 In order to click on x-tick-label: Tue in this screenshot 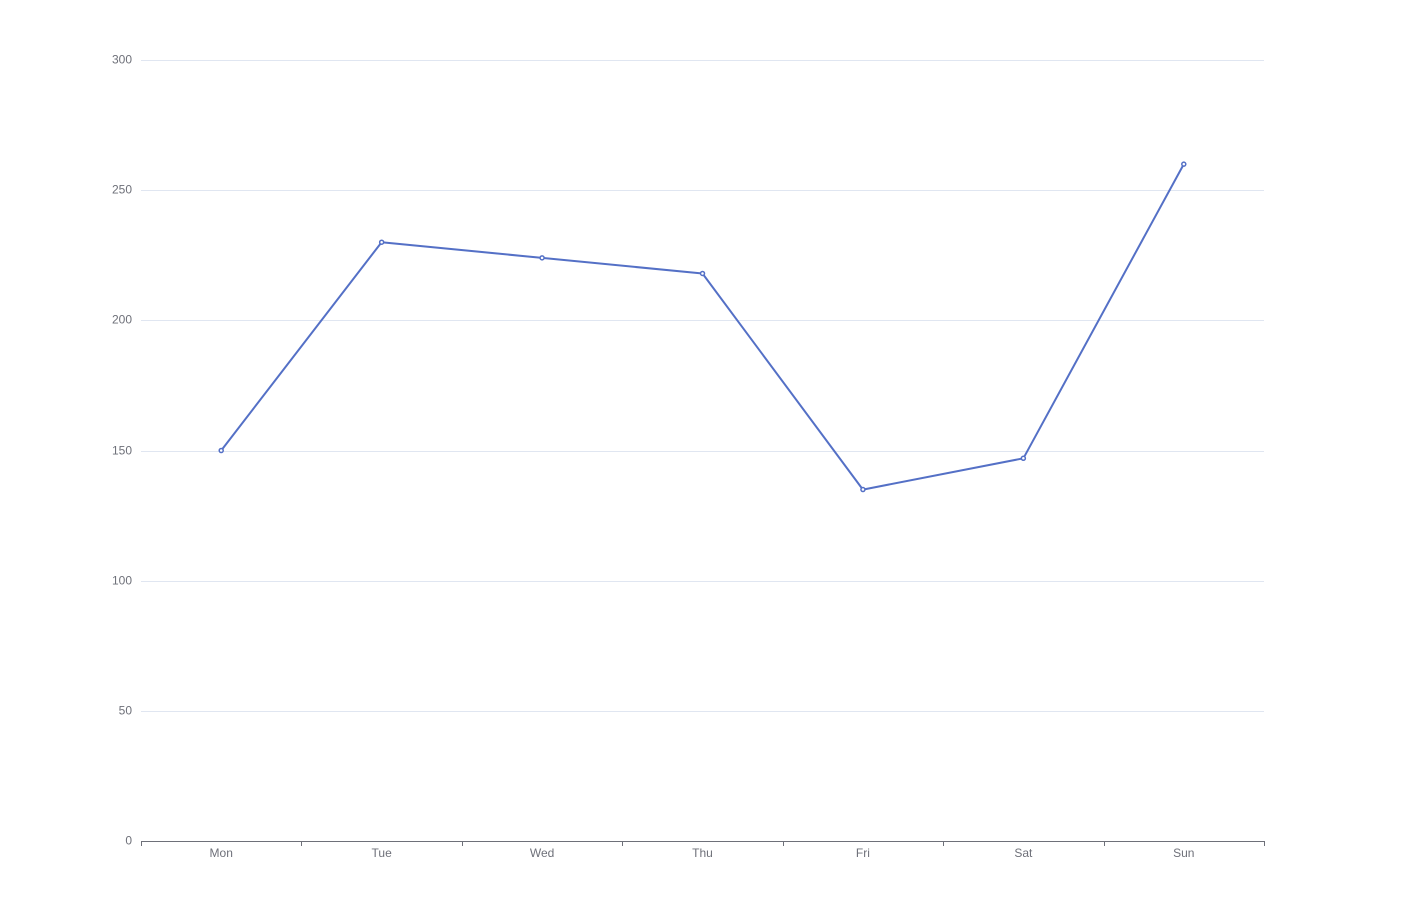, I will do `click(382, 853)`.